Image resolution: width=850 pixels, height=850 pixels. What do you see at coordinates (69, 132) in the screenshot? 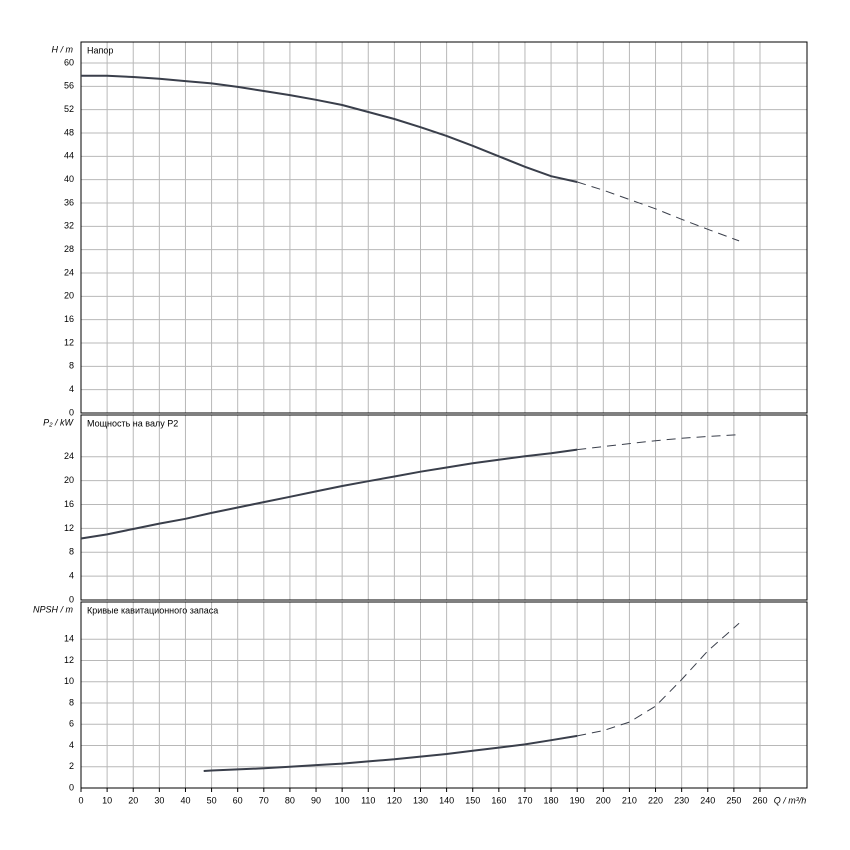
I see `y-tick-label: 48` at bounding box center [69, 132].